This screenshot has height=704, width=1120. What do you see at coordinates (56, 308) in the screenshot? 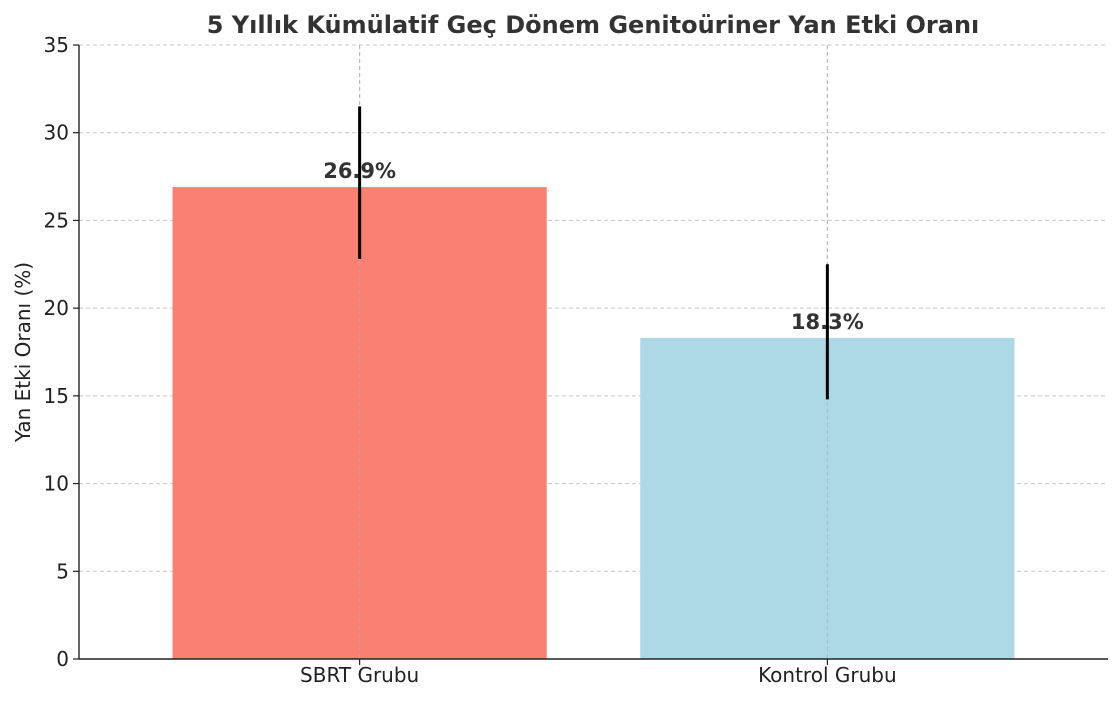
I see `y-tick-label: 20` at bounding box center [56, 308].